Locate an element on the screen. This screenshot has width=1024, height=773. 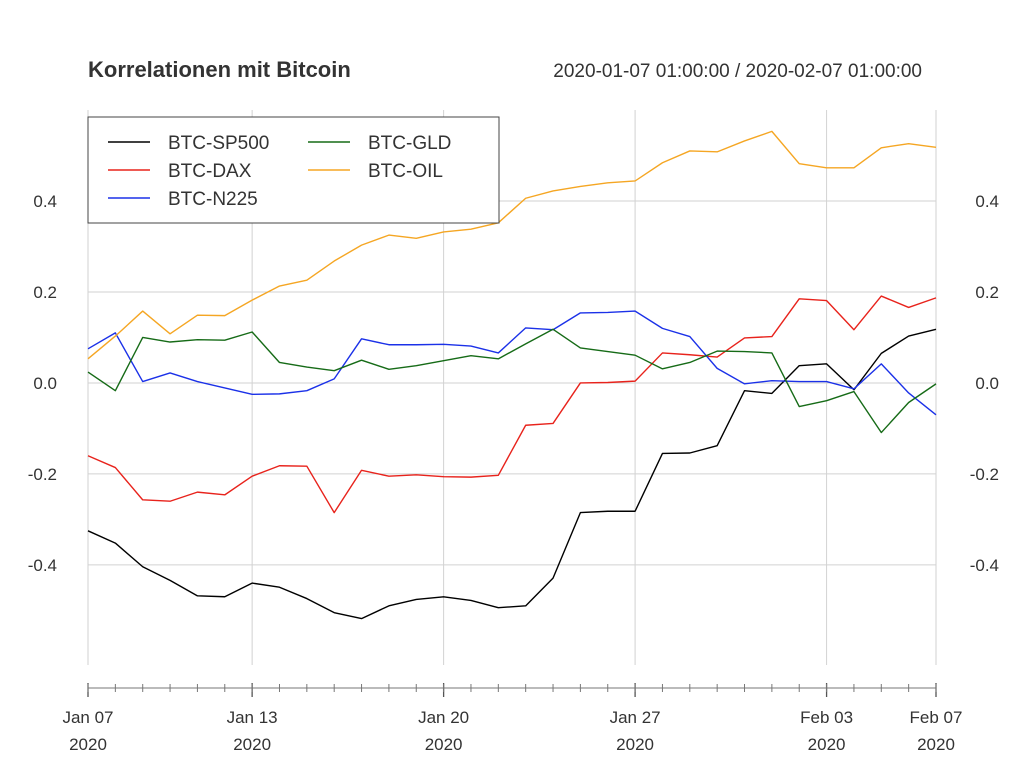
y-tick-label-right: -0.4 is located at coordinates (984, 565).